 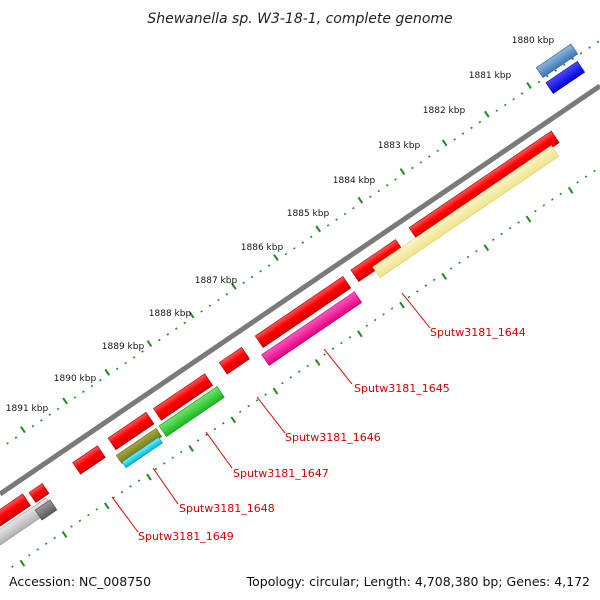 What do you see at coordinates (333, 437) in the screenshot?
I see `gene-label: Sputw3181_1646` at bounding box center [333, 437].